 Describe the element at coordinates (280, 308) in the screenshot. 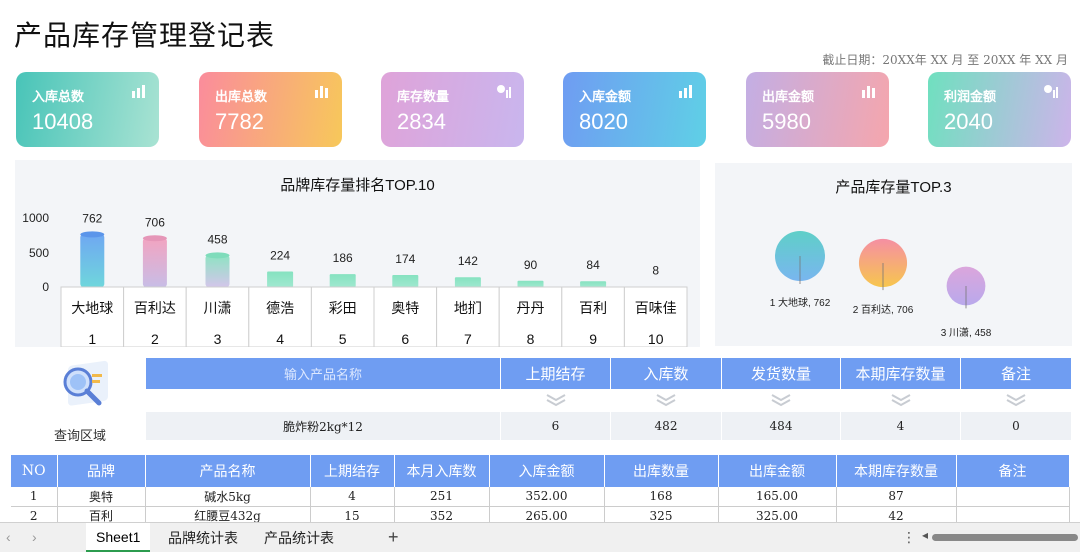

I see `category-label: 德浩` at that location.